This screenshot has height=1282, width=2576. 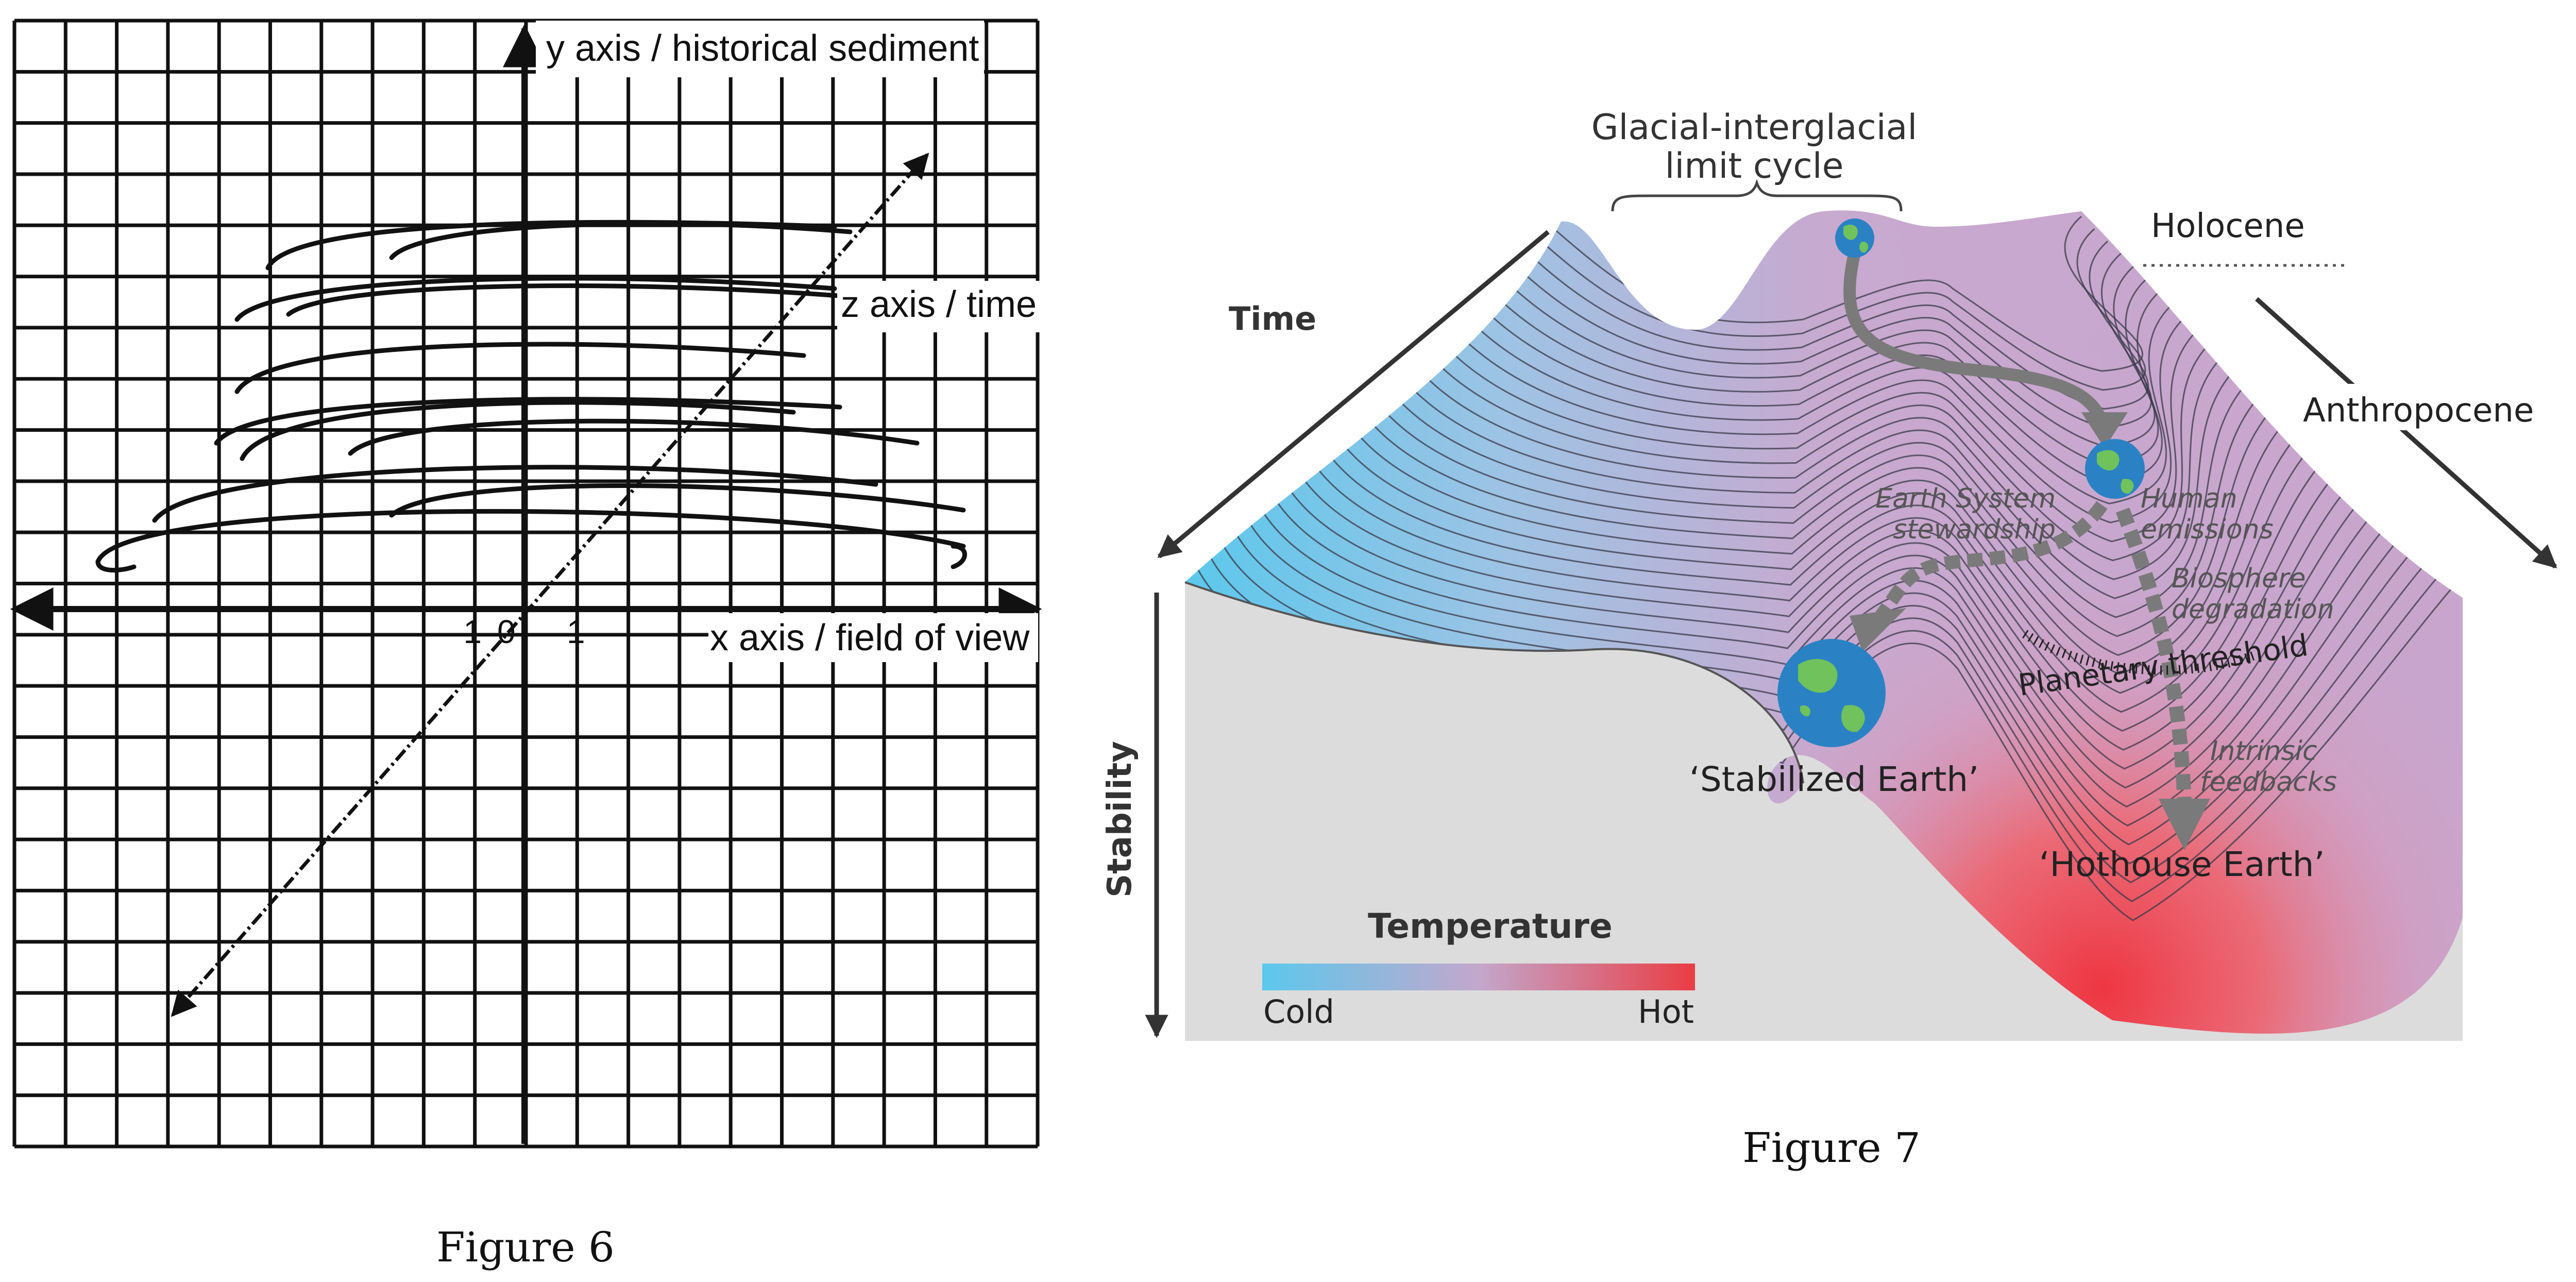 What do you see at coordinates (870, 638) in the screenshot?
I see `figure6-x-axis-label: x axis / field of view` at bounding box center [870, 638].